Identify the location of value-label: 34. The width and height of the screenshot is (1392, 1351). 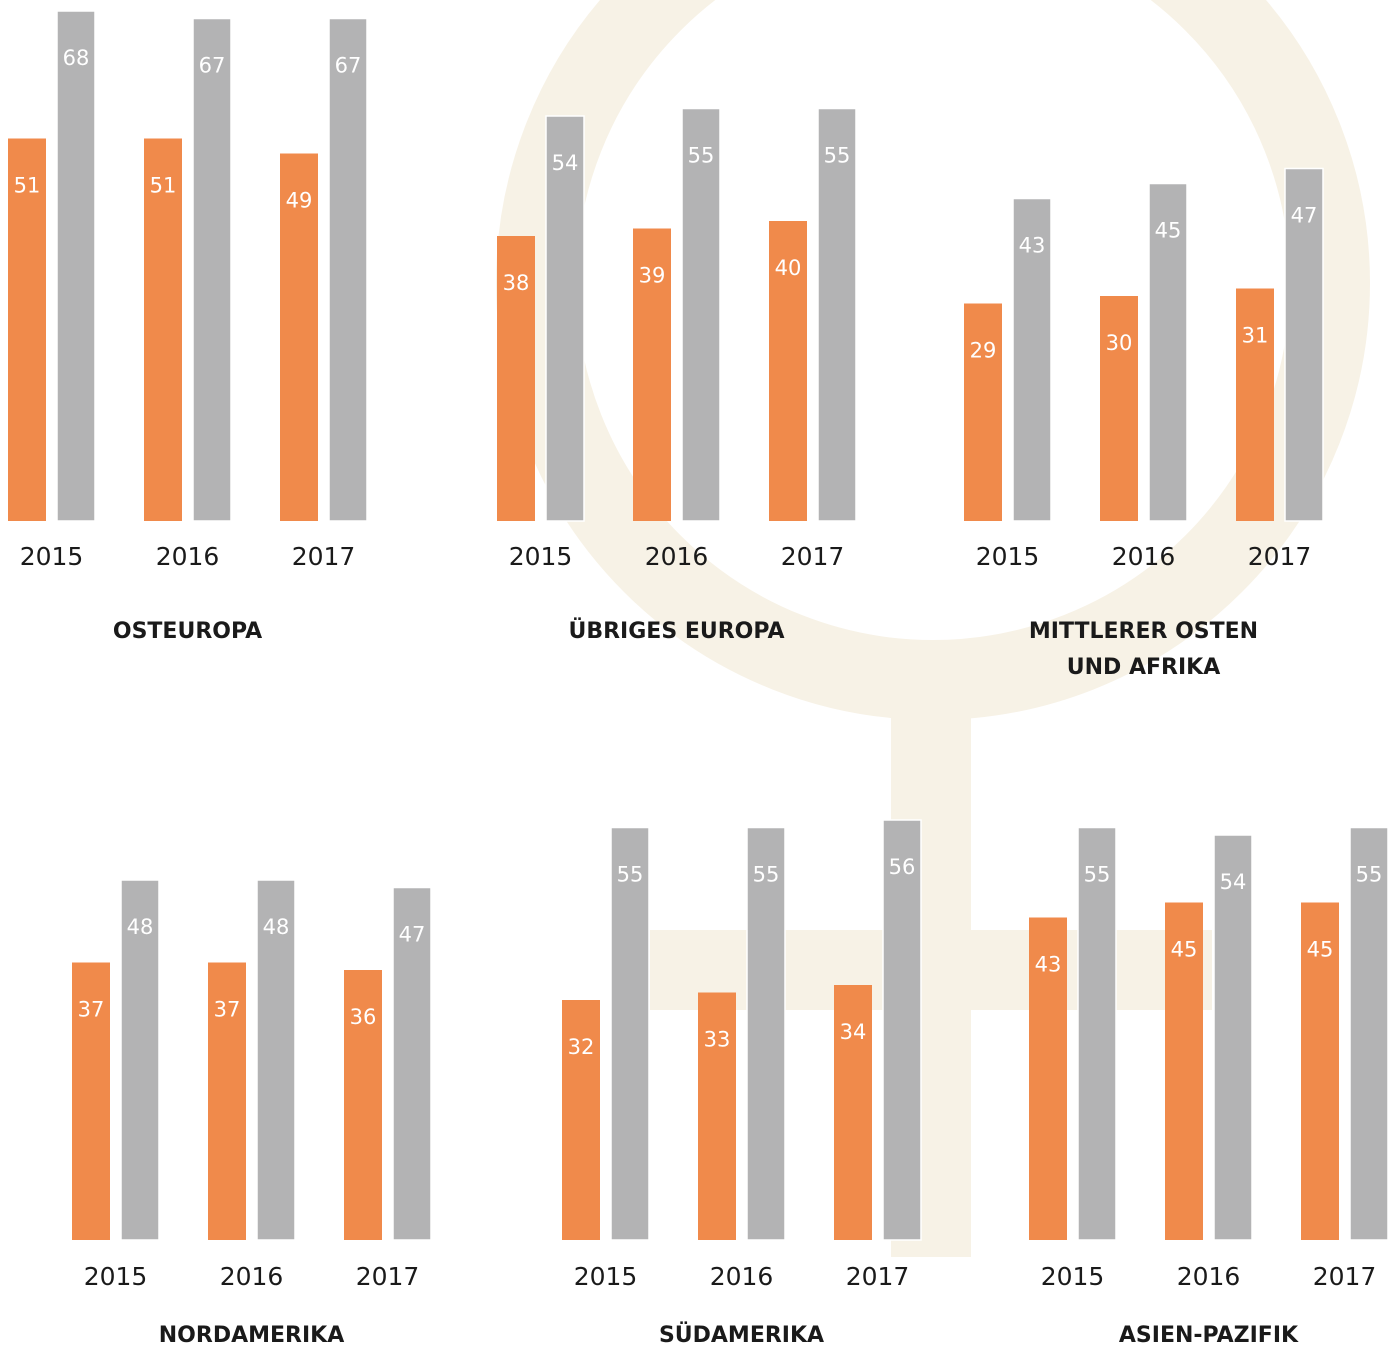
(853, 1032).